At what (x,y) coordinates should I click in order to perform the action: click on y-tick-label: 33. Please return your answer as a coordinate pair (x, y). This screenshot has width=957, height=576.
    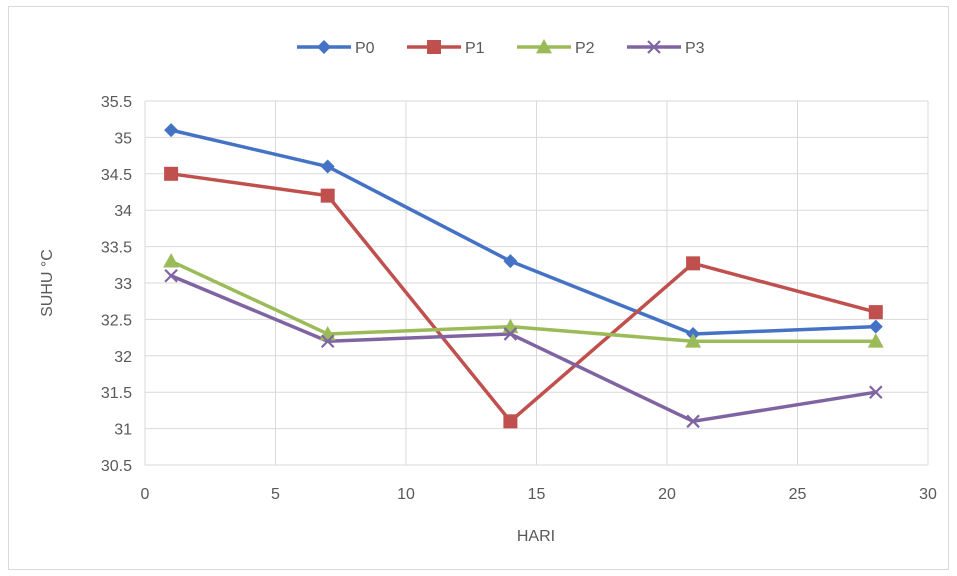
    Looking at the image, I should click on (123, 284).